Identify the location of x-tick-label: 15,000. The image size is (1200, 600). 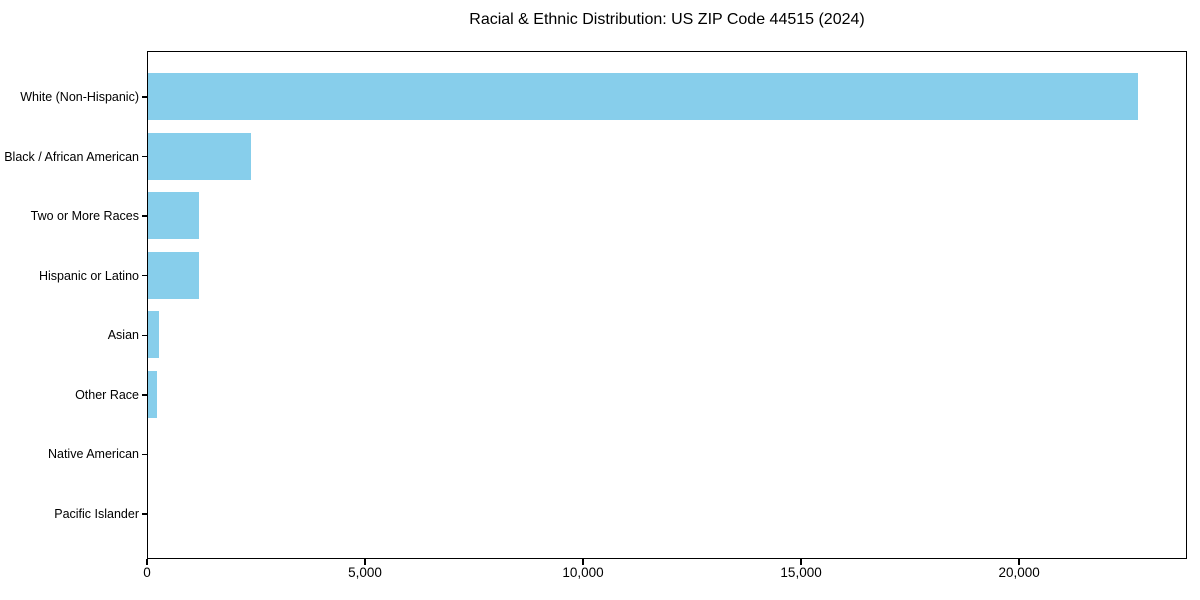
(801, 572).